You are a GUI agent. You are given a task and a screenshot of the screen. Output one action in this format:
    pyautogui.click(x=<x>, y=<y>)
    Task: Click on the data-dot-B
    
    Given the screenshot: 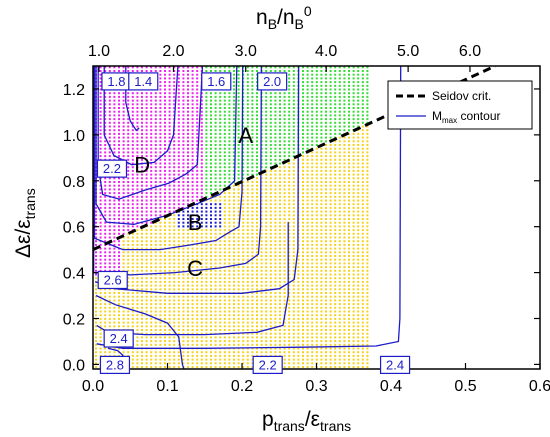 What is the action you would take?
    pyautogui.click(x=215, y=219)
    